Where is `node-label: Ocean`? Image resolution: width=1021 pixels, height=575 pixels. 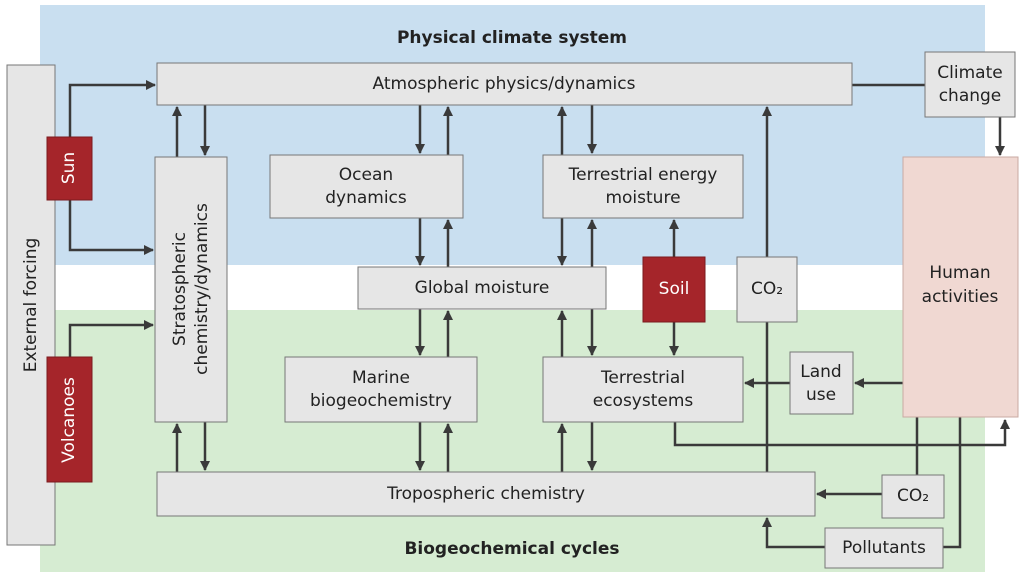
node-label: Ocean is located at coordinates (366, 175).